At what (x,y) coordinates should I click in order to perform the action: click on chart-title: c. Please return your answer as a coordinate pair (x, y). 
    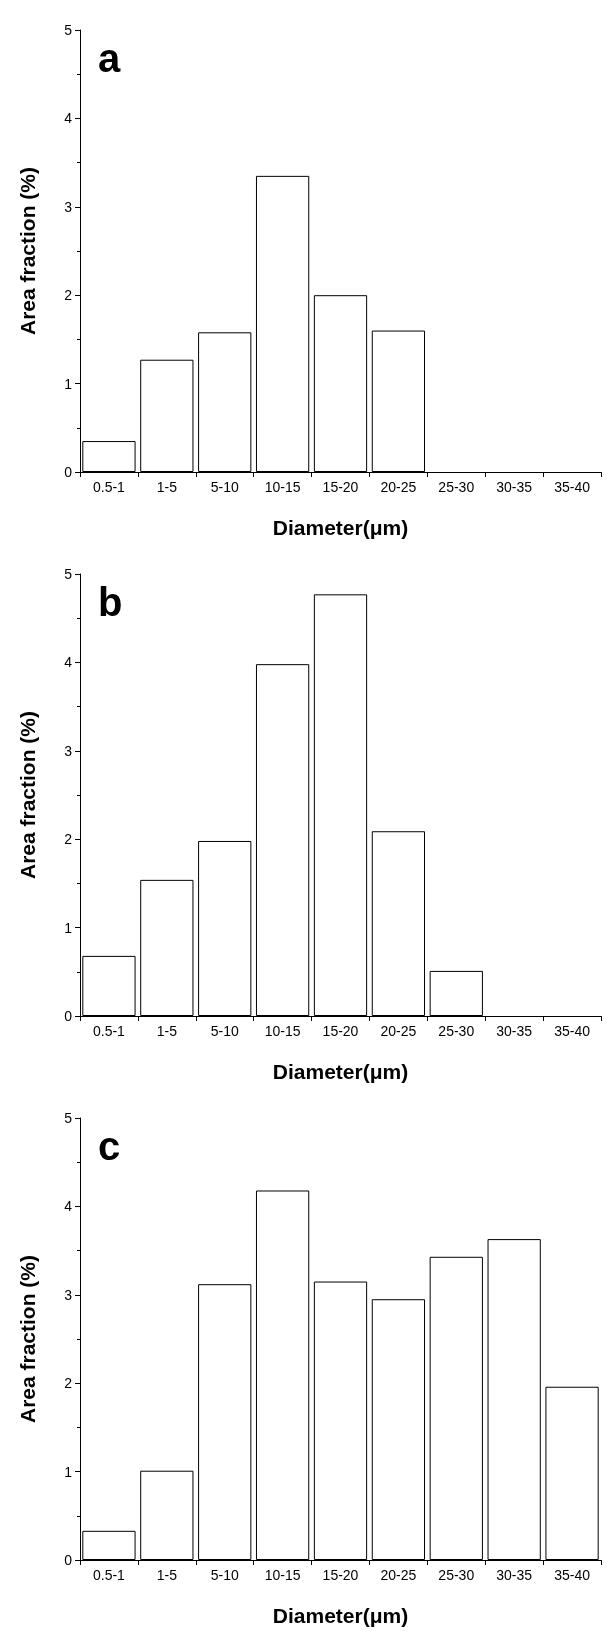
    Looking at the image, I should click on (109, 1146).